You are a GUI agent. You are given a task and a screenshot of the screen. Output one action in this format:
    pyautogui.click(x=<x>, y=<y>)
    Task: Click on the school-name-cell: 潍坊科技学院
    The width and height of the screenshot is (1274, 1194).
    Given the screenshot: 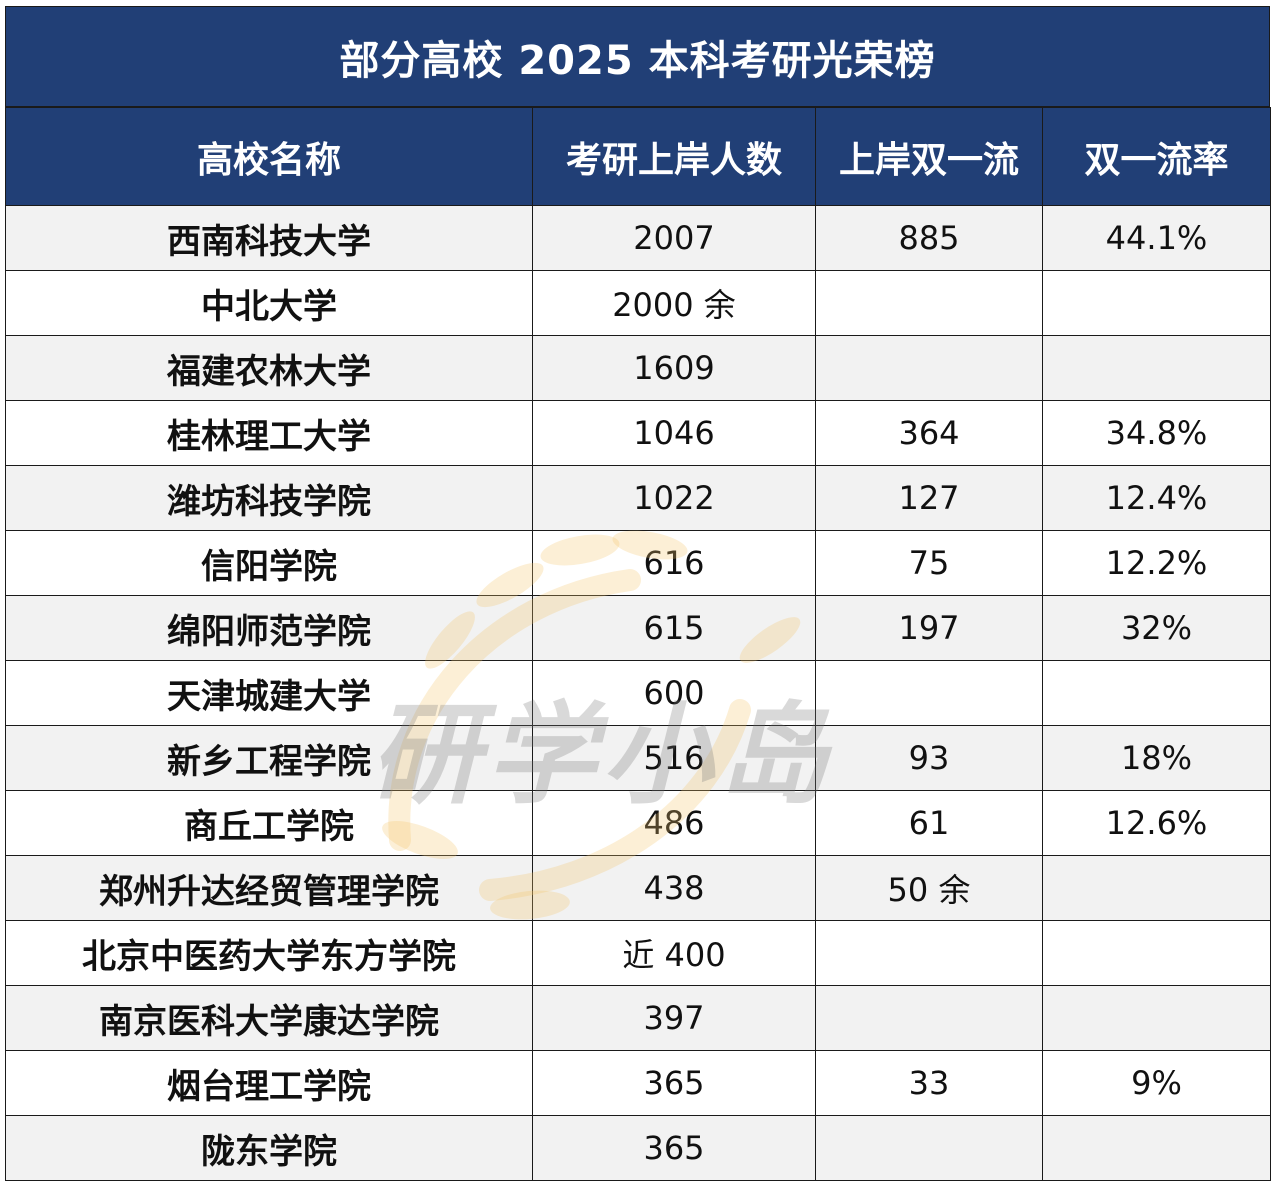 What is the action you would take?
    pyautogui.click(x=269, y=498)
    